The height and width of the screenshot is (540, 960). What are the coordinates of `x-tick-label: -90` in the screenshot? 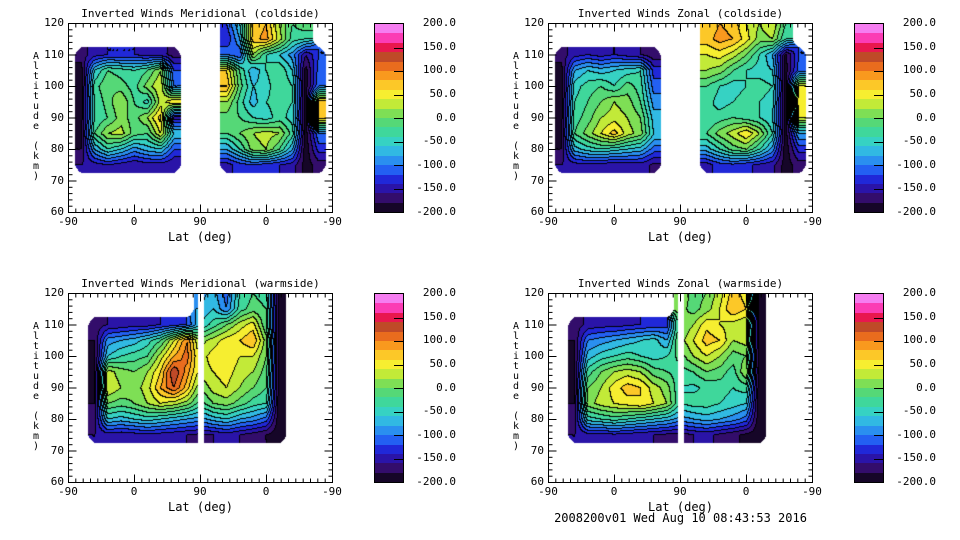 It's located at (812, 491).